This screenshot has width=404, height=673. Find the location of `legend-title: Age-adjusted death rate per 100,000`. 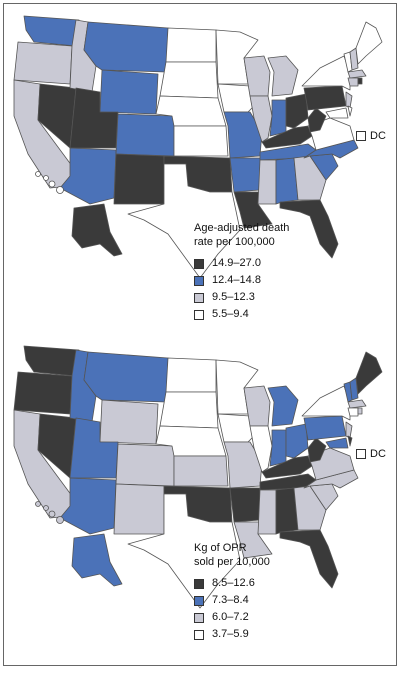

legend-title: Age-adjusted death rate per 100,000 is located at coordinates (241, 236).